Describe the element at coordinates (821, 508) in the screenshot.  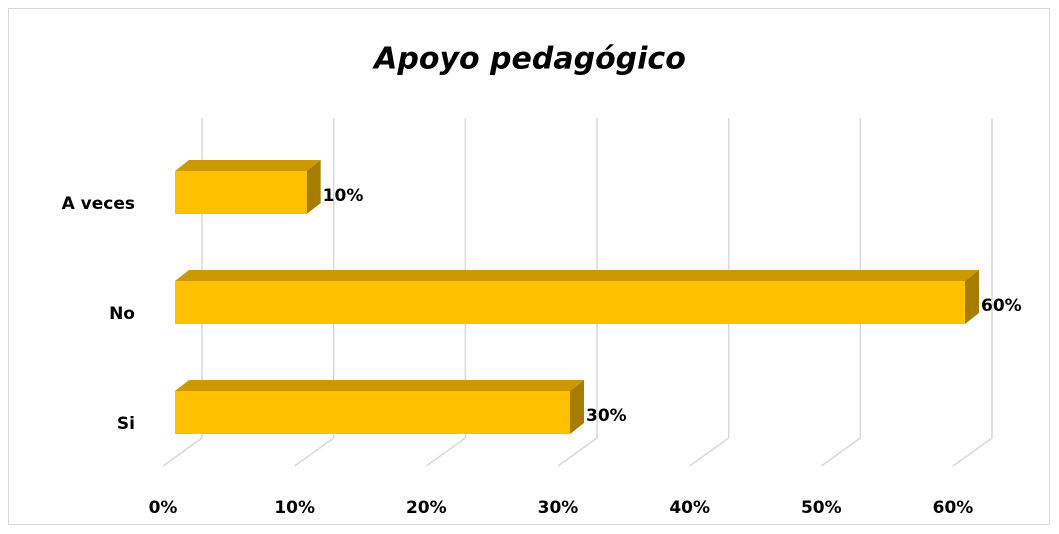
I see `x-tick-label: 50%` at that location.